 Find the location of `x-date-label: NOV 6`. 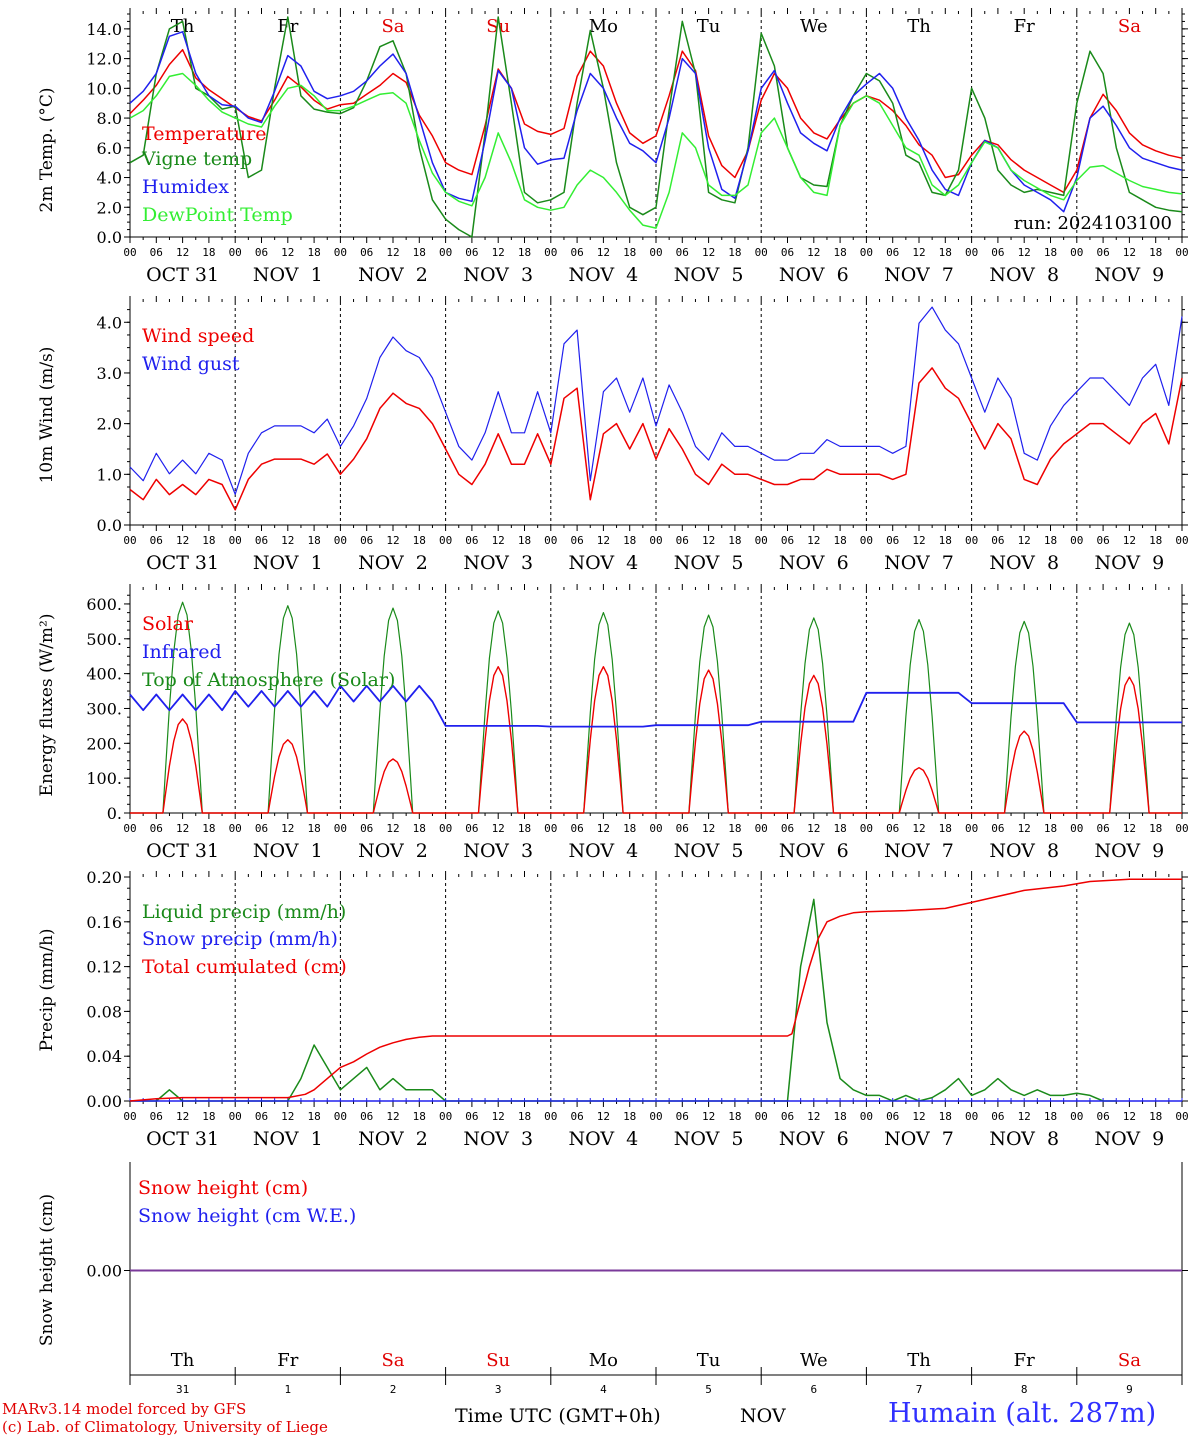

x-date-label: NOV 6 is located at coordinates (814, 275).